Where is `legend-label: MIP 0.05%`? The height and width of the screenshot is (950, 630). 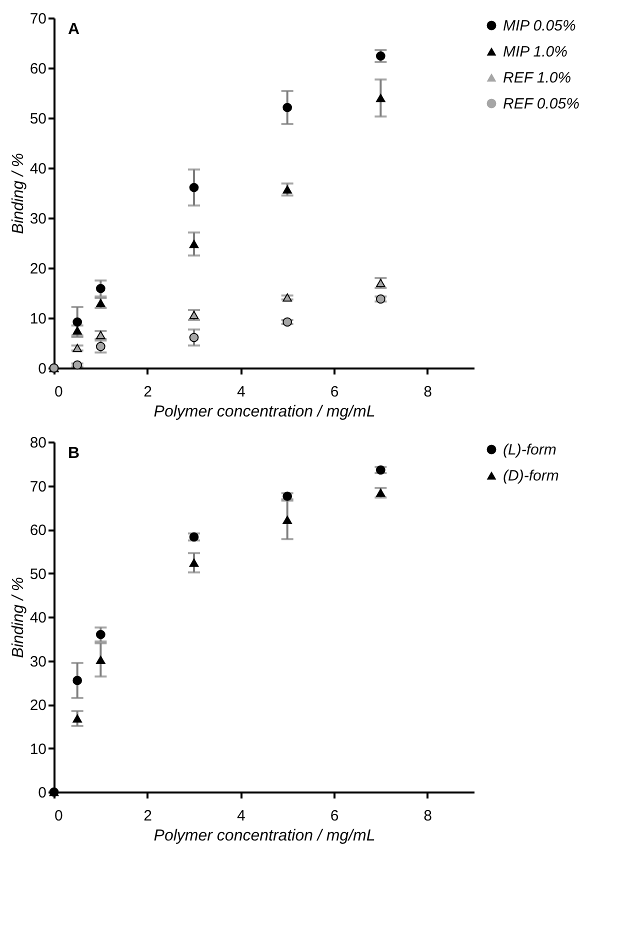
legend-label: MIP 0.05% is located at coordinates (539, 26).